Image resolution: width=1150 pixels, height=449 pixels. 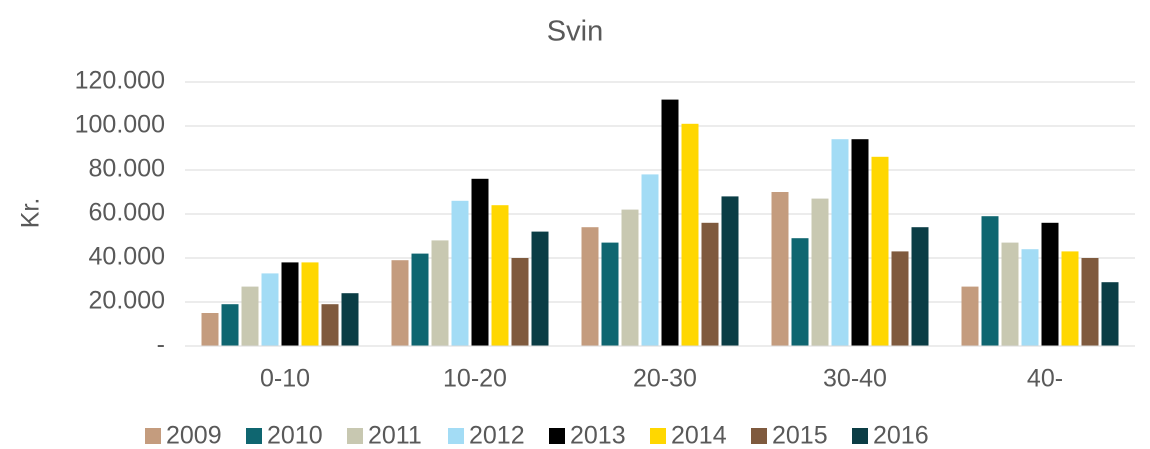 I want to click on y-tick-label: -, so click(x=161, y=345).